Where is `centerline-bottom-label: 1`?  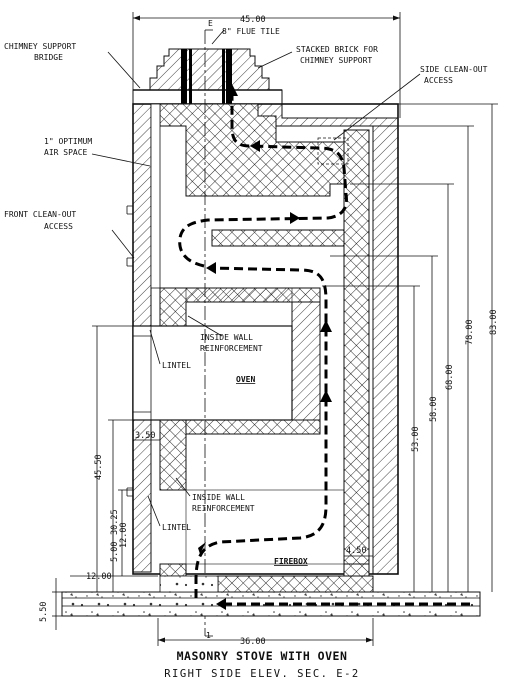 centerline-bottom-label: 1 is located at coordinates (208, 635).